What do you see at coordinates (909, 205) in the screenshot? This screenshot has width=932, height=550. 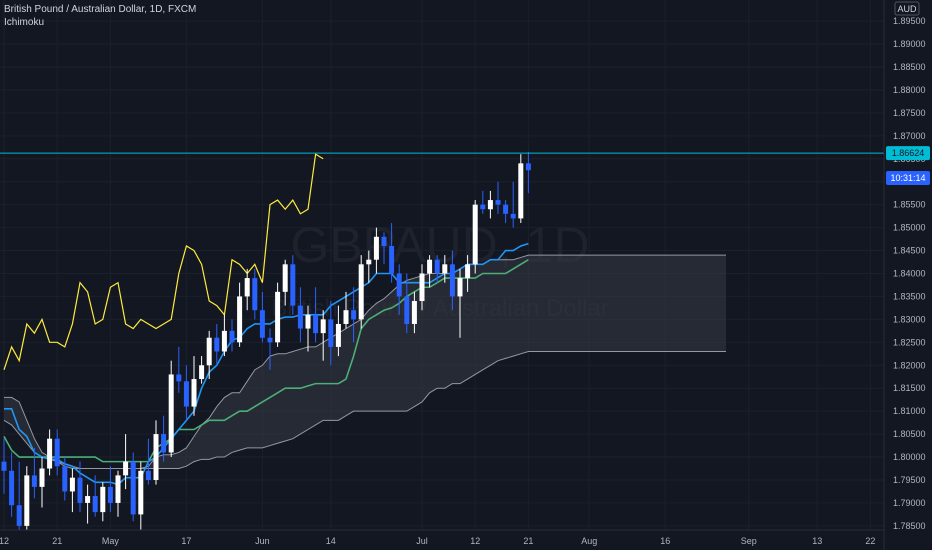 I see `y-tick-label: 1.85500` at bounding box center [909, 205].